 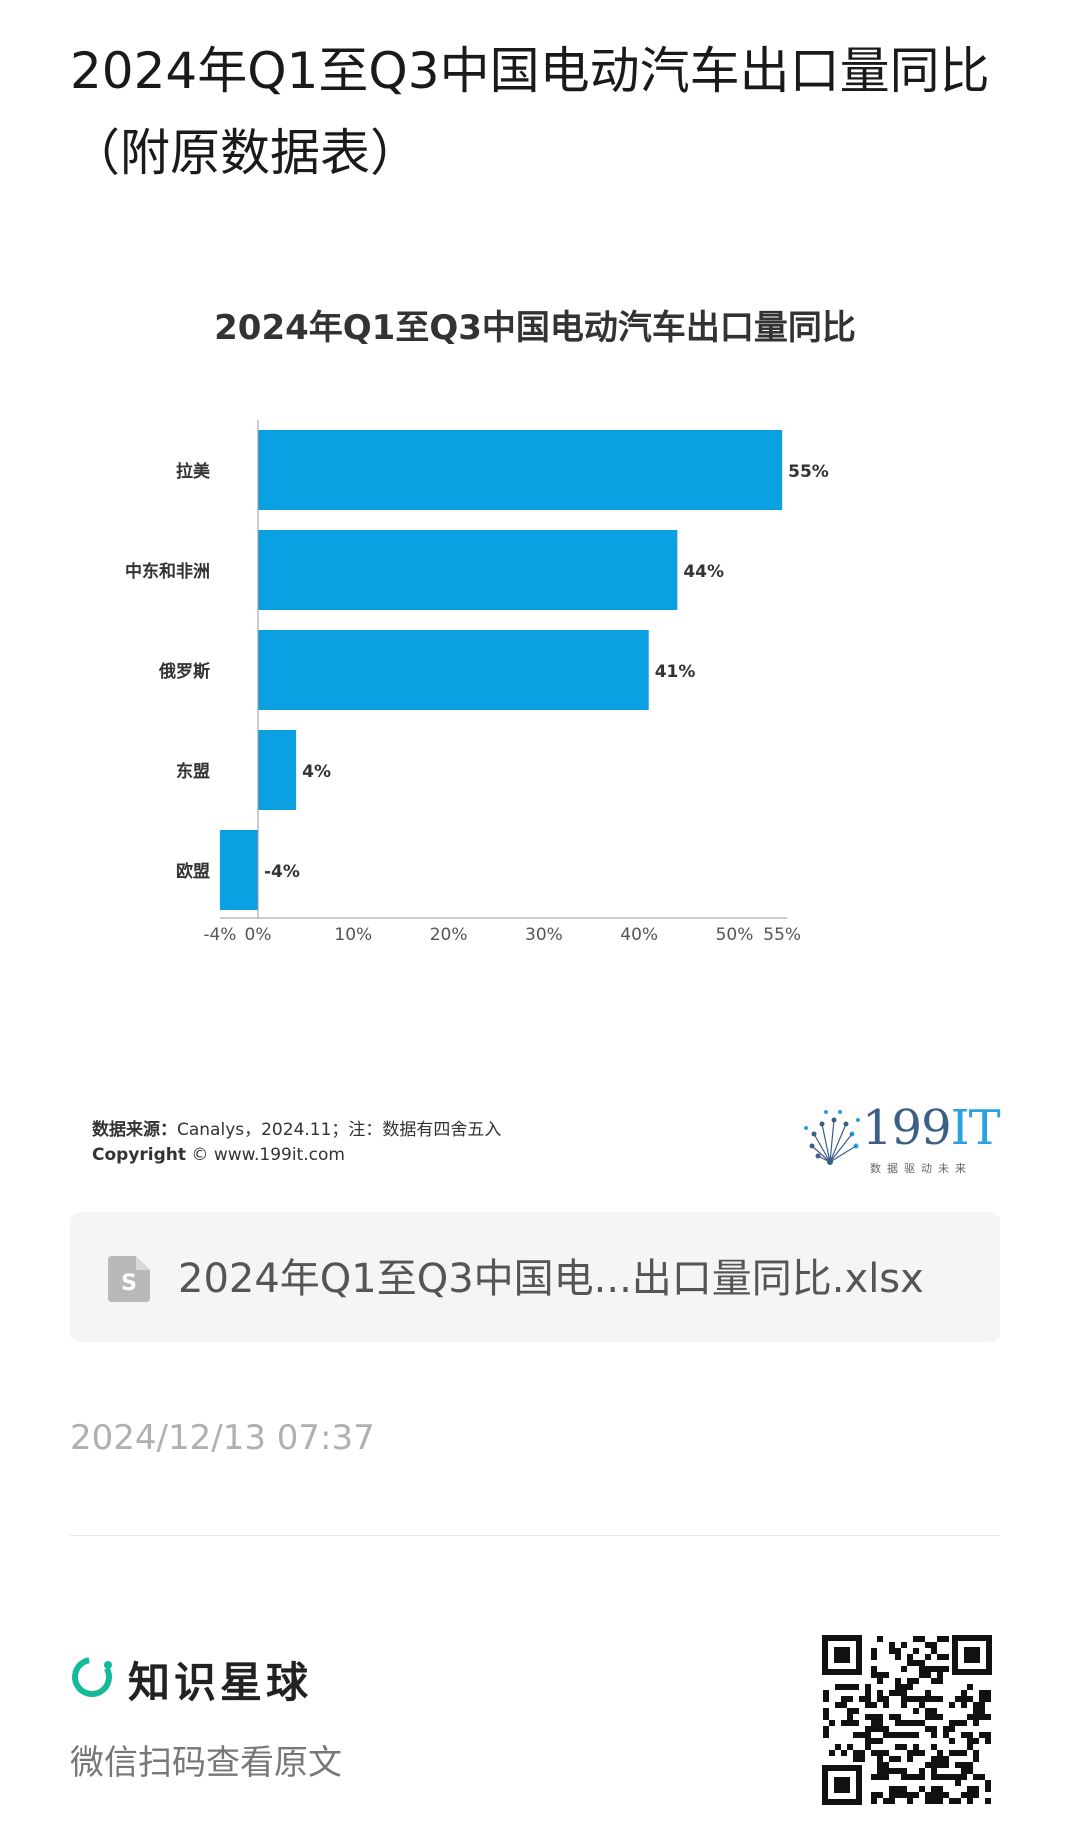 What do you see at coordinates (258, 935) in the screenshot?
I see `x-tick-label-1: 0%` at bounding box center [258, 935].